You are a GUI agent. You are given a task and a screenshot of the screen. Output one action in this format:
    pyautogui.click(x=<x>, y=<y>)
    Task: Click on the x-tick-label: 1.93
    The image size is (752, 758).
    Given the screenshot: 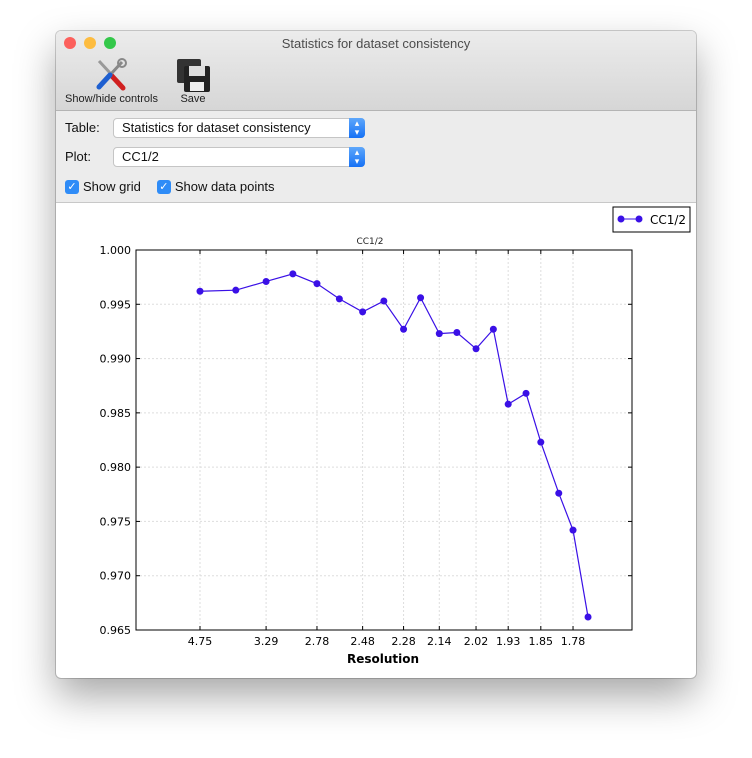 What is the action you would take?
    pyautogui.click(x=508, y=641)
    